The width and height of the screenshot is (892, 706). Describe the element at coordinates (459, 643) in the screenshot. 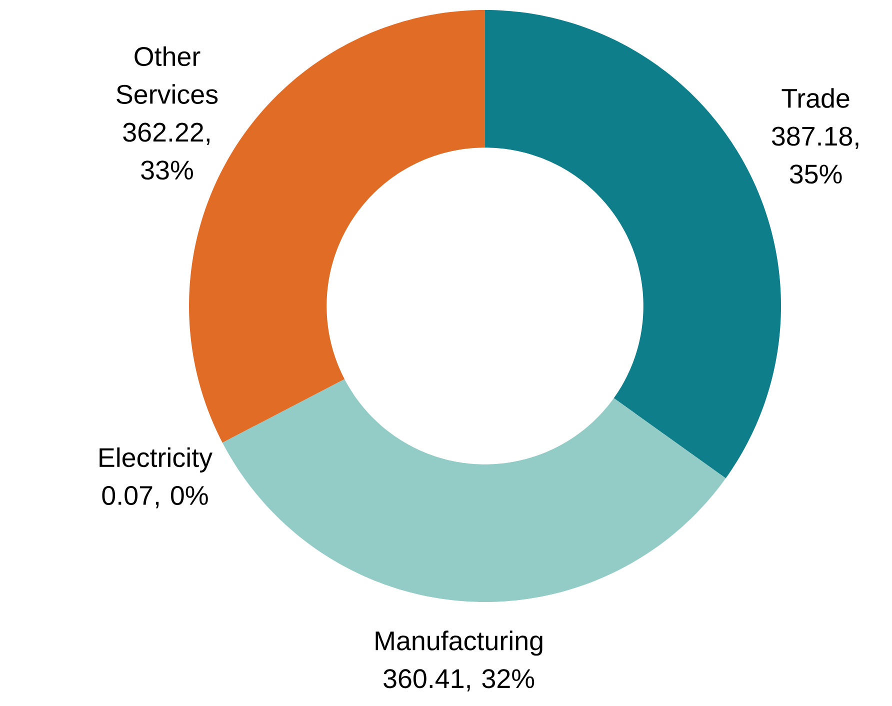

I see `slice-label: Manufacturing` at that location.